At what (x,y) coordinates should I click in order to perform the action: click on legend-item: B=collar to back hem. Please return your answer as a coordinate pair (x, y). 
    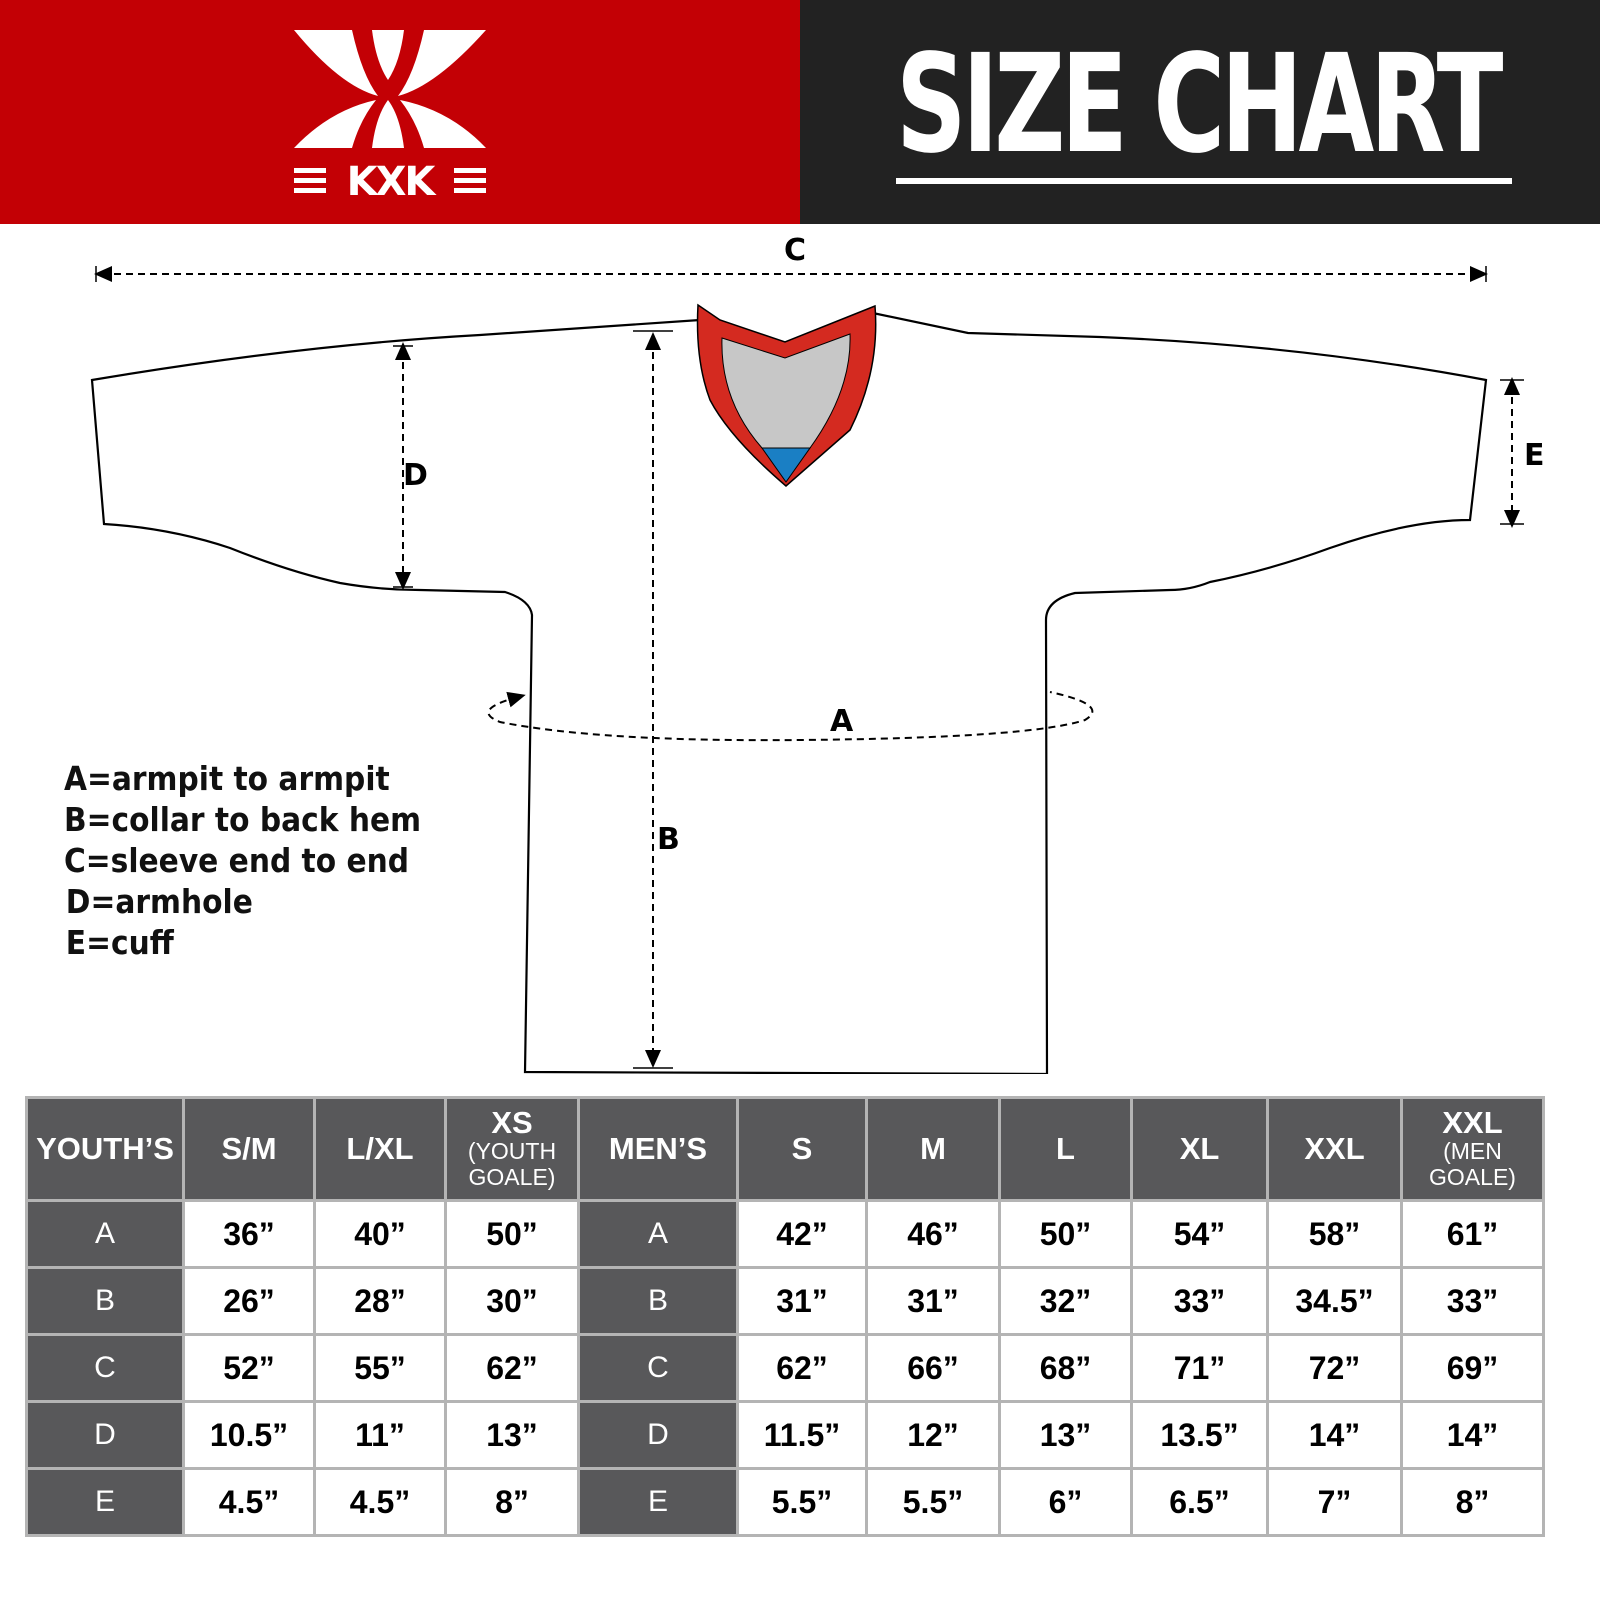
    Looking at the image, I should click on (243, 819).